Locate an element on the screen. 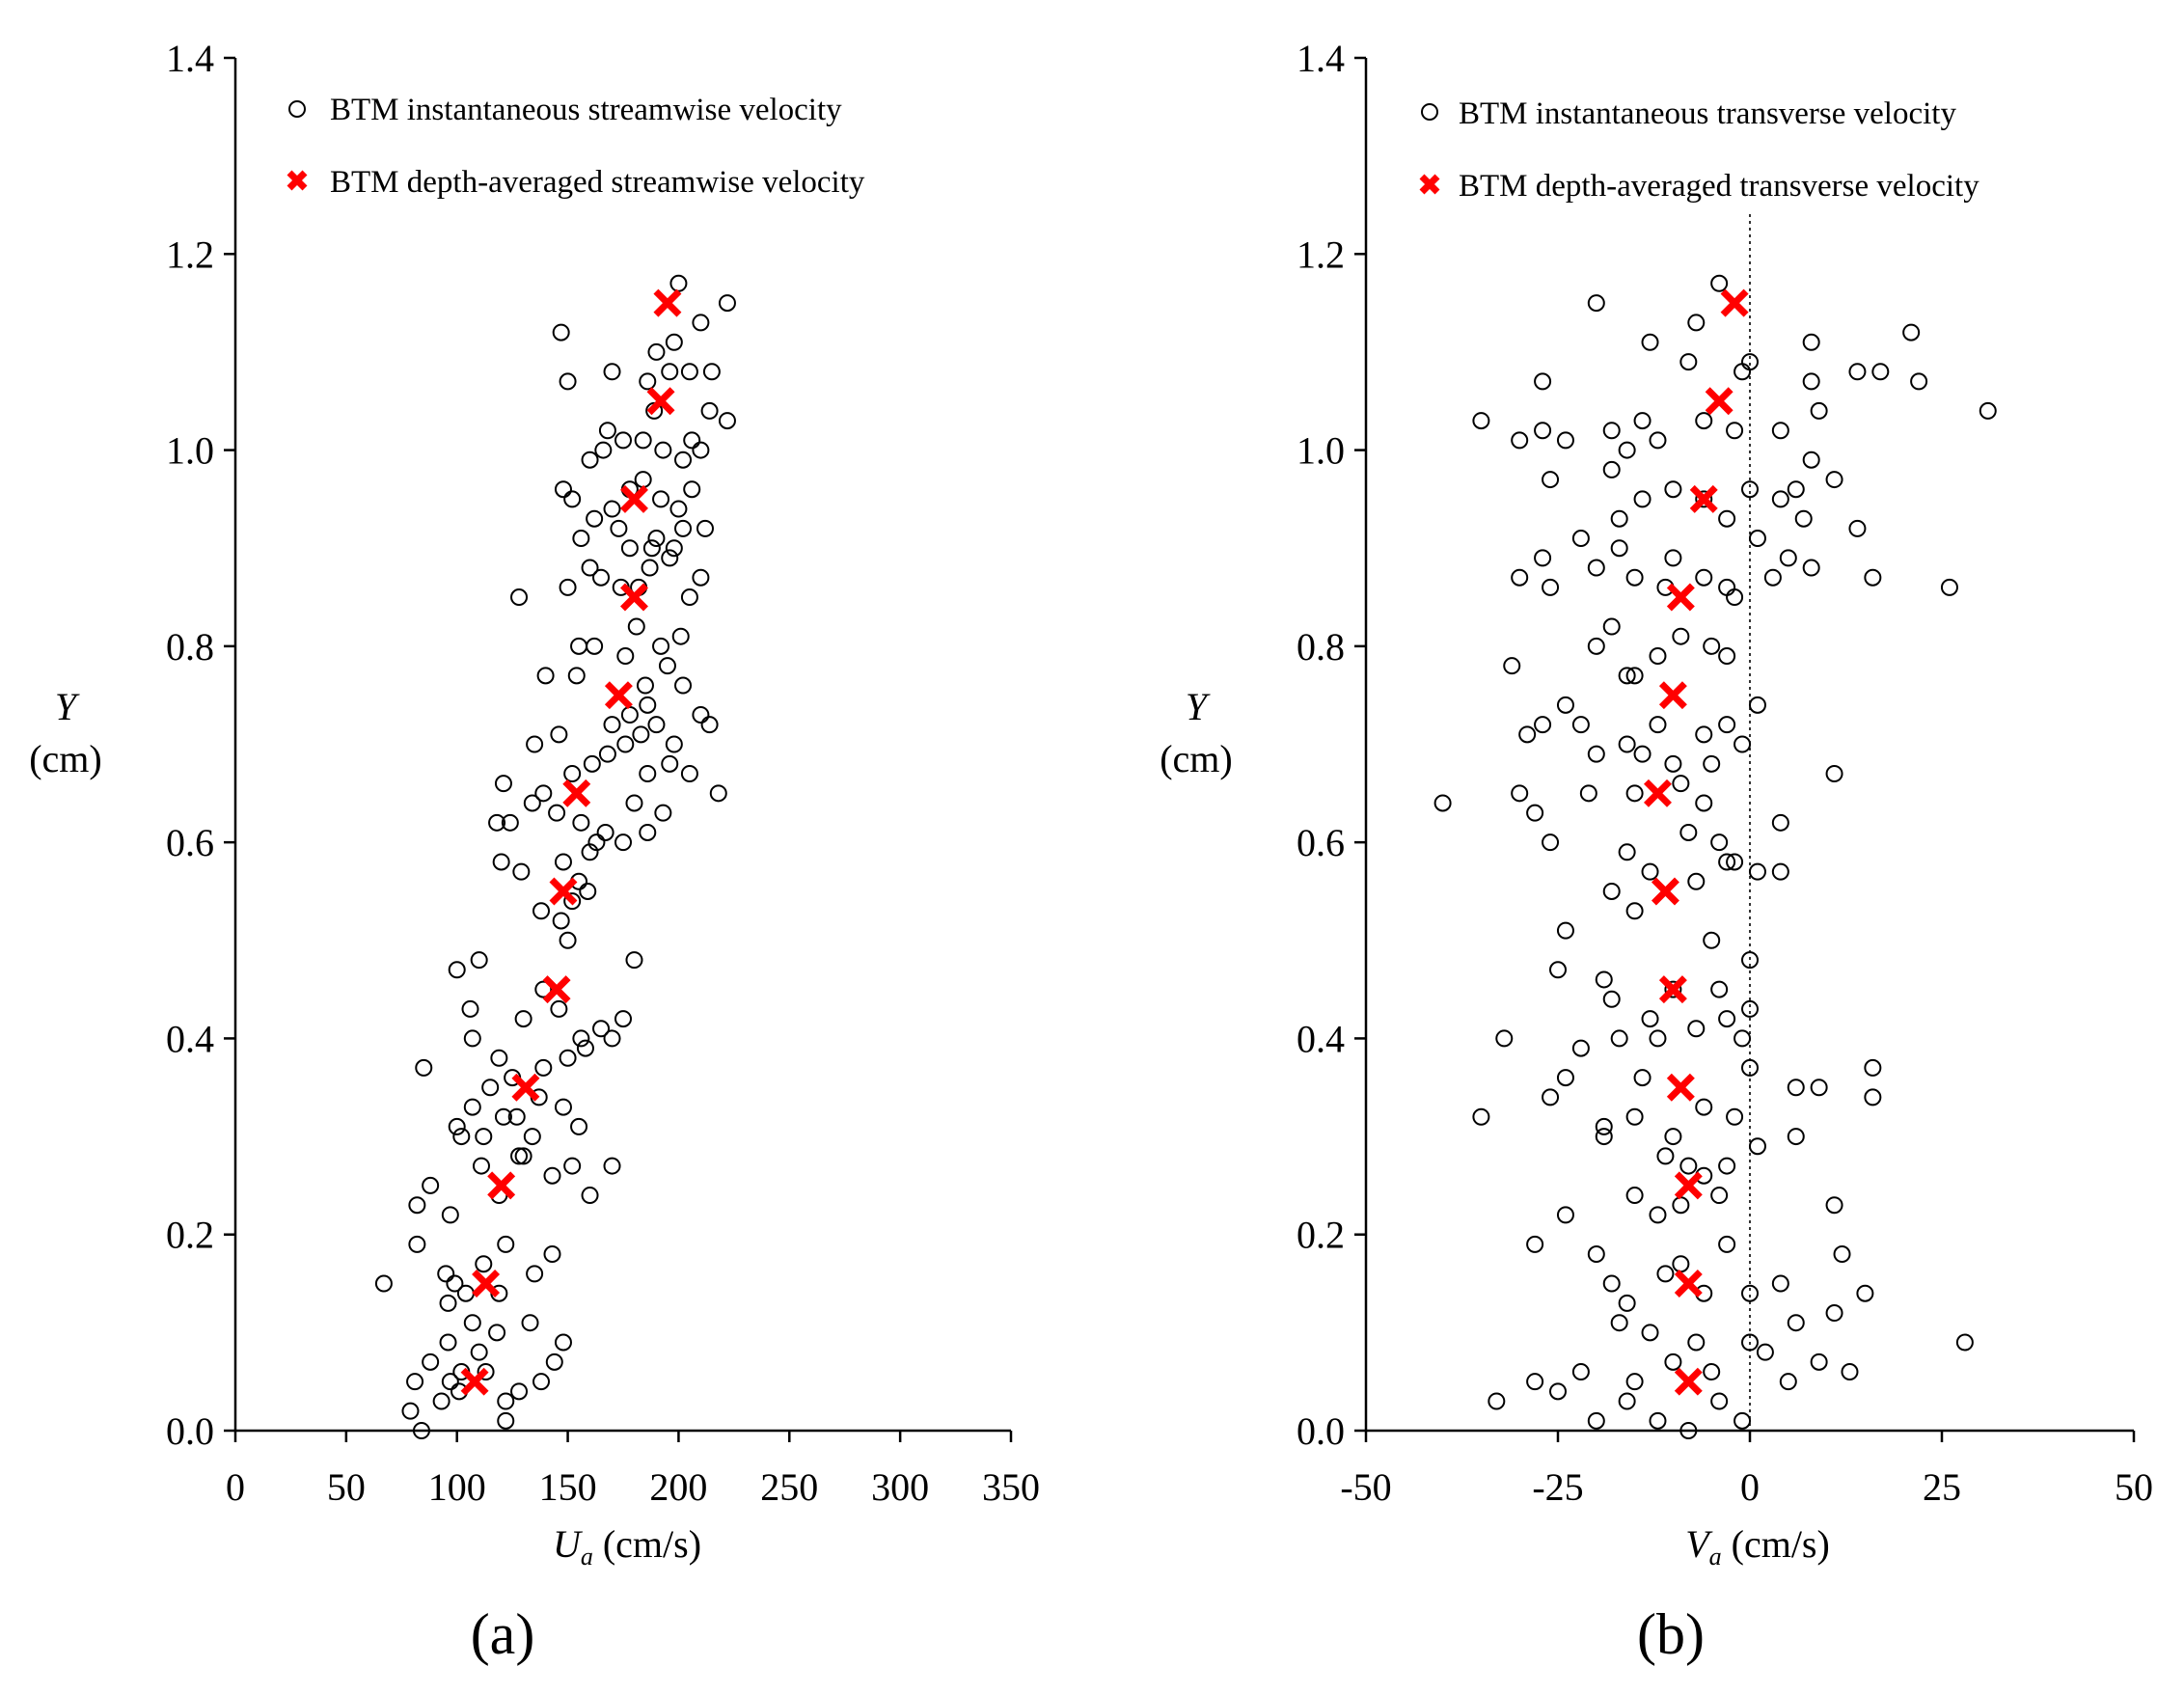 The height and width of the screenshot is (1694, 2184). panel-a-y-tick-label: 0.2 is located at coordinates (190, 1235).